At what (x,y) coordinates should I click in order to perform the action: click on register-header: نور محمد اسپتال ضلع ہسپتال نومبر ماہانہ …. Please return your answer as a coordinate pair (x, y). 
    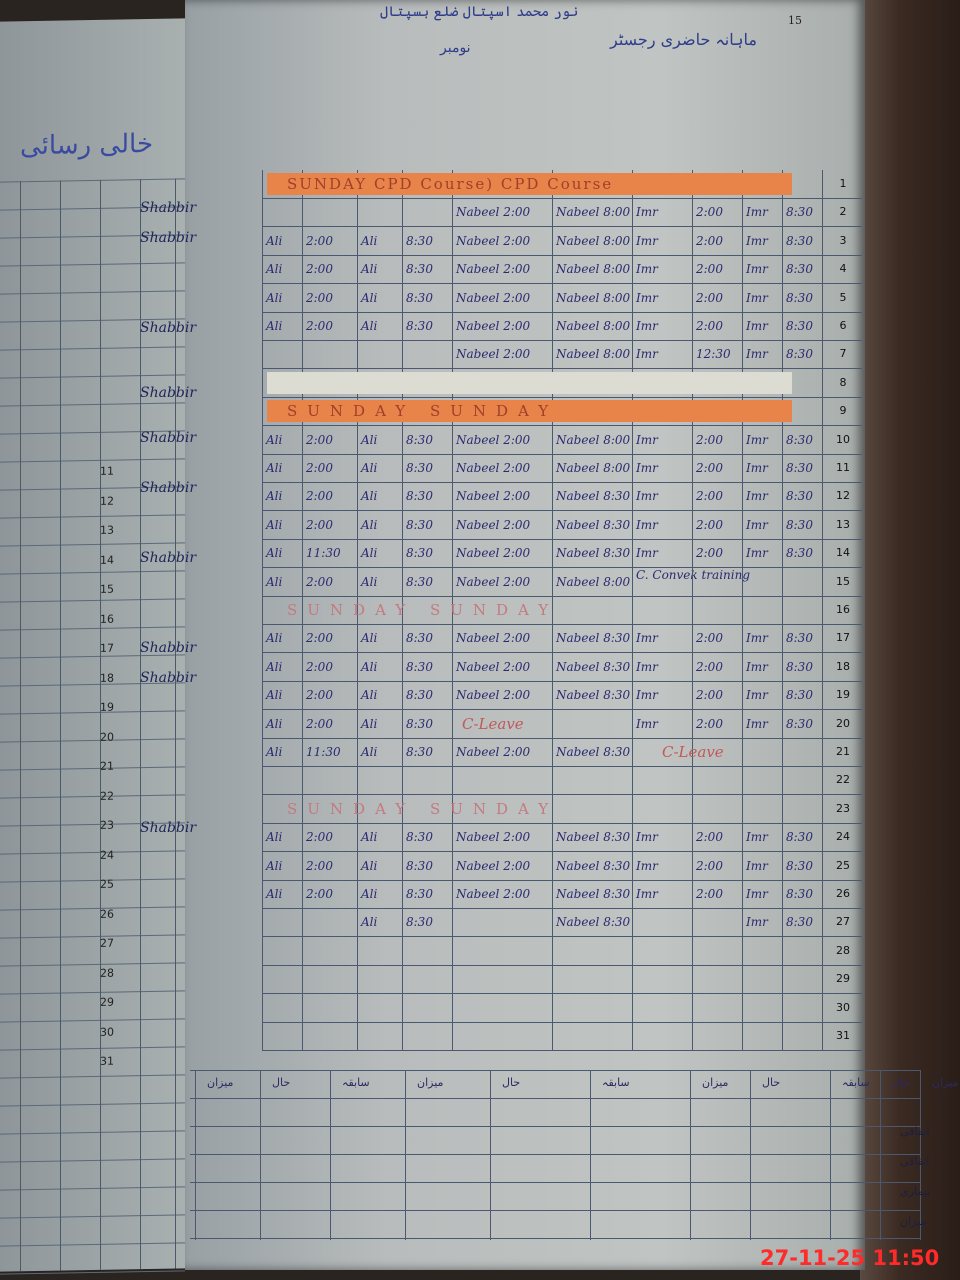
    Looking at the image, I should click on (530, 85).